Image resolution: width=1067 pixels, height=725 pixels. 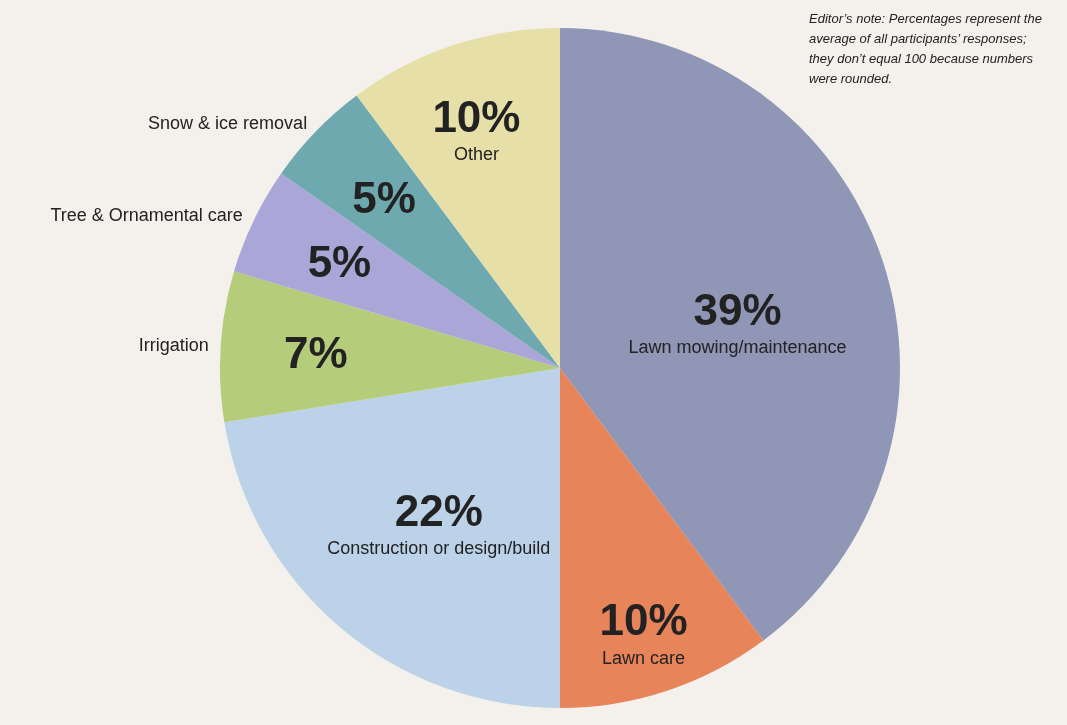 I want to click on slice-label: Tree & Ornamental care, so click(x=146, y=215).